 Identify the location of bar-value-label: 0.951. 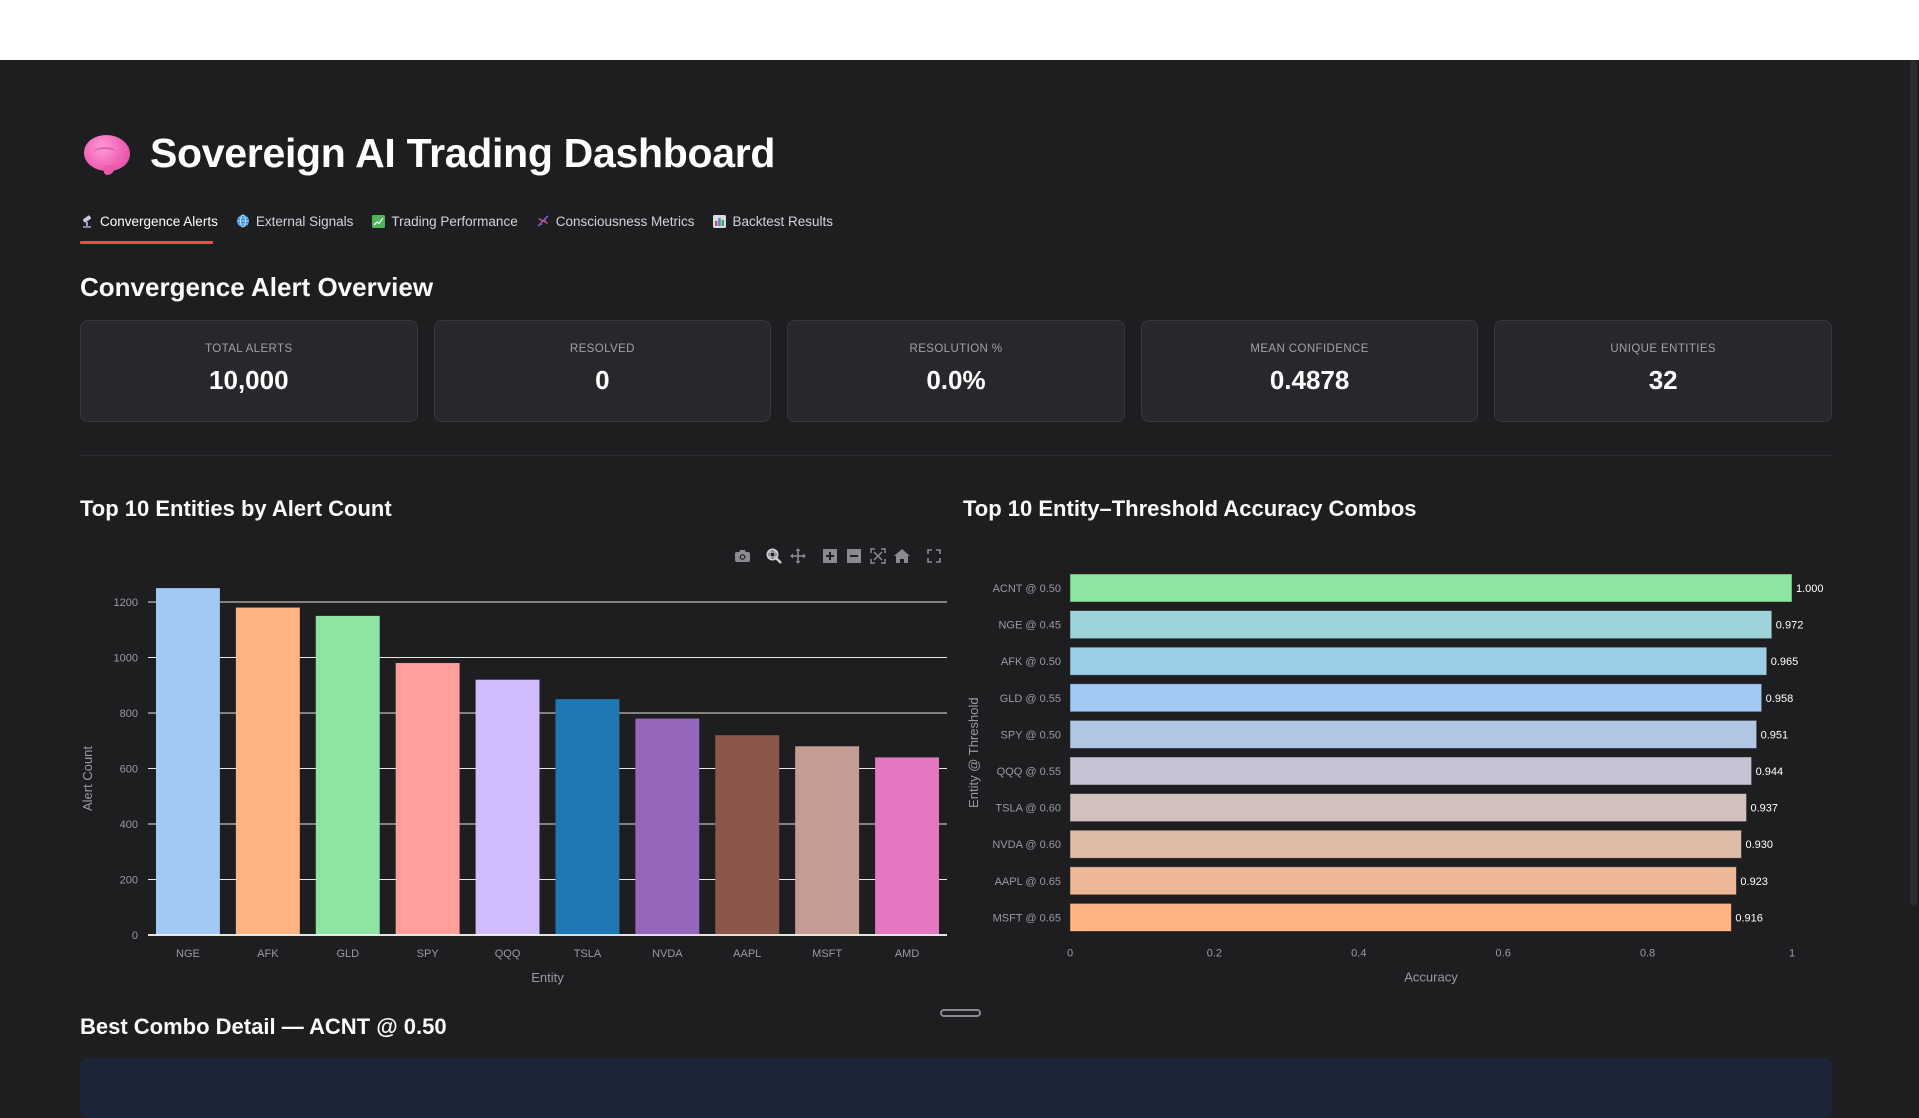
(1775, 735).